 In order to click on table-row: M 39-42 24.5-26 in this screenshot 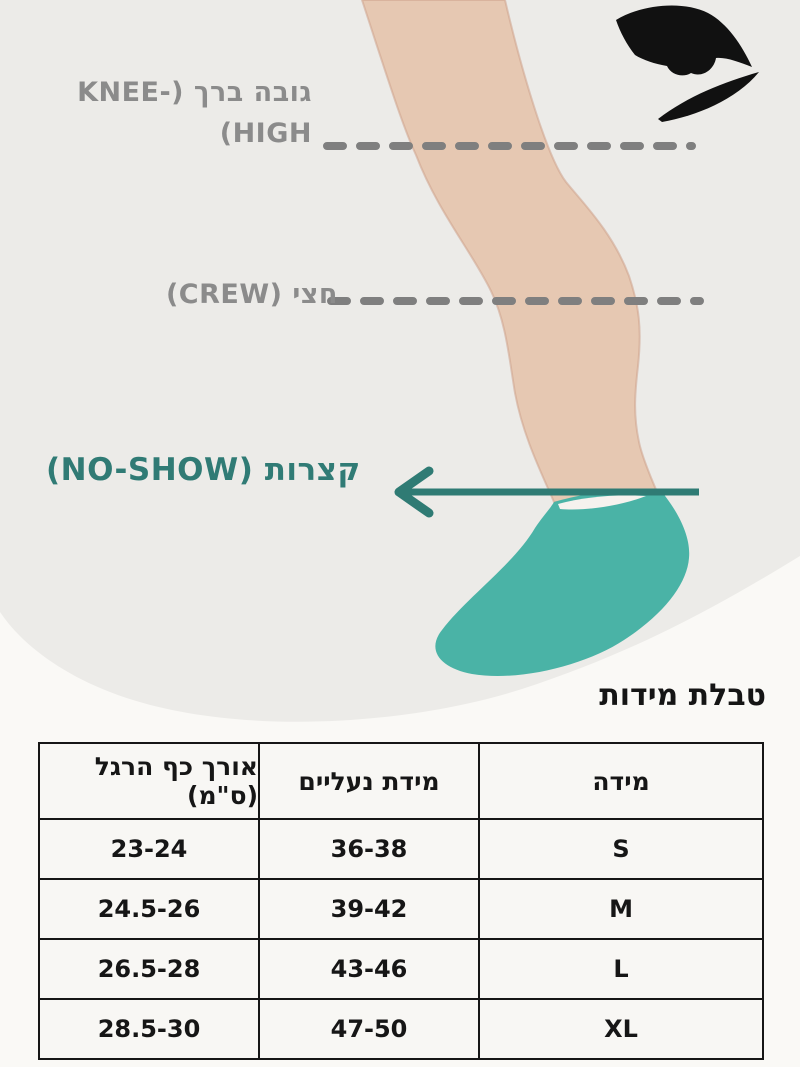, I will do `click(401, 908)`.